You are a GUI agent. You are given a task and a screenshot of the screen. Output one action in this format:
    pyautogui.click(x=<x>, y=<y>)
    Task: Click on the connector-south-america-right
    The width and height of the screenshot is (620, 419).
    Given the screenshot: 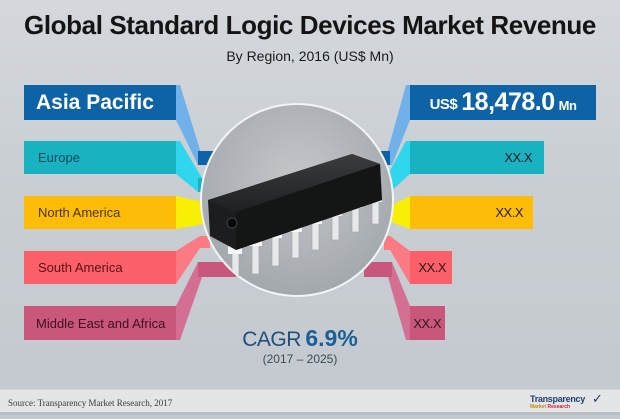 What is the action you would take?
    pyautogui.click(x=397, y=260)
    